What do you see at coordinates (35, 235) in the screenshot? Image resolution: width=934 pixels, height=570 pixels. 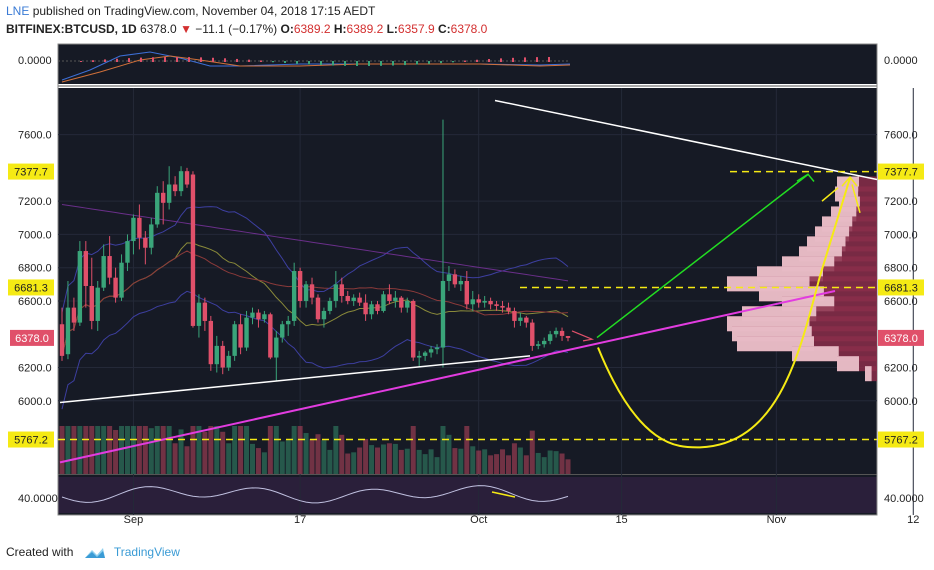 I see `y-tick-label-left: 7000.0` at bounding box center [35, 235].